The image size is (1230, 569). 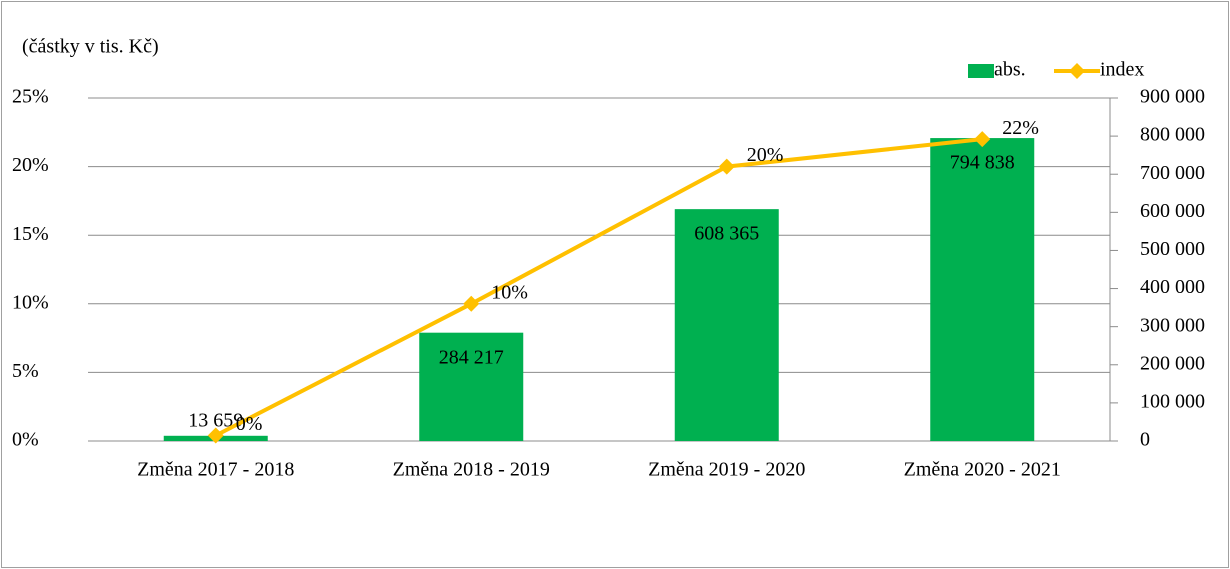 I want to click on y-tick-label: 0%, so click(x=25, y=440).